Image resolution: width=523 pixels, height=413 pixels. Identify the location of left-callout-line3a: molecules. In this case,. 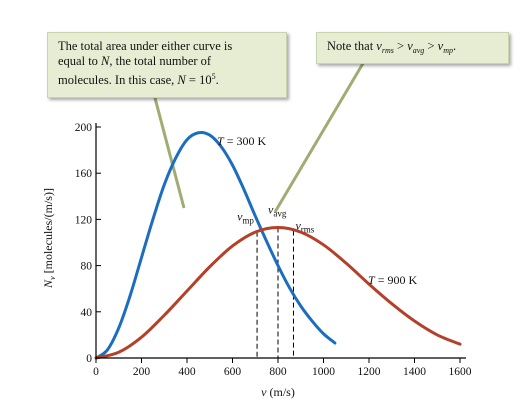
(118, 80).